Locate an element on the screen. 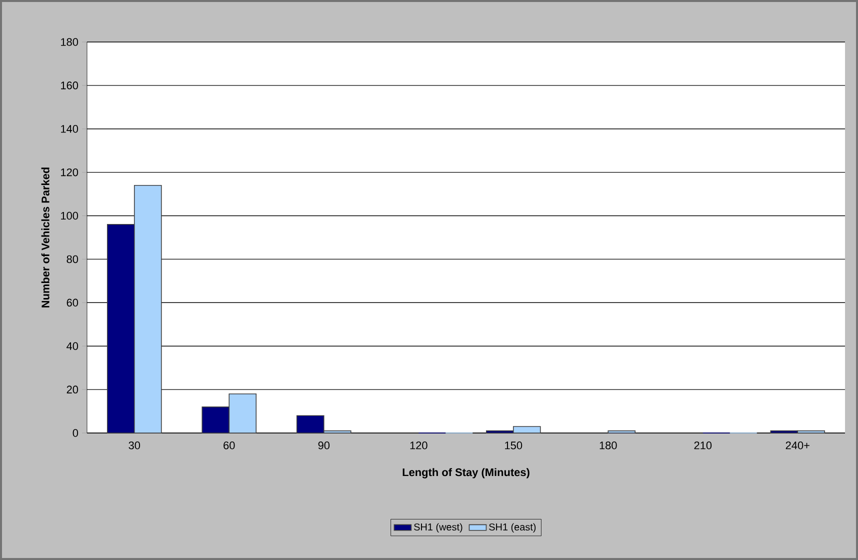 The image size is (858, 560). x-tick-label: 150 is located at coordinates (513, 446).